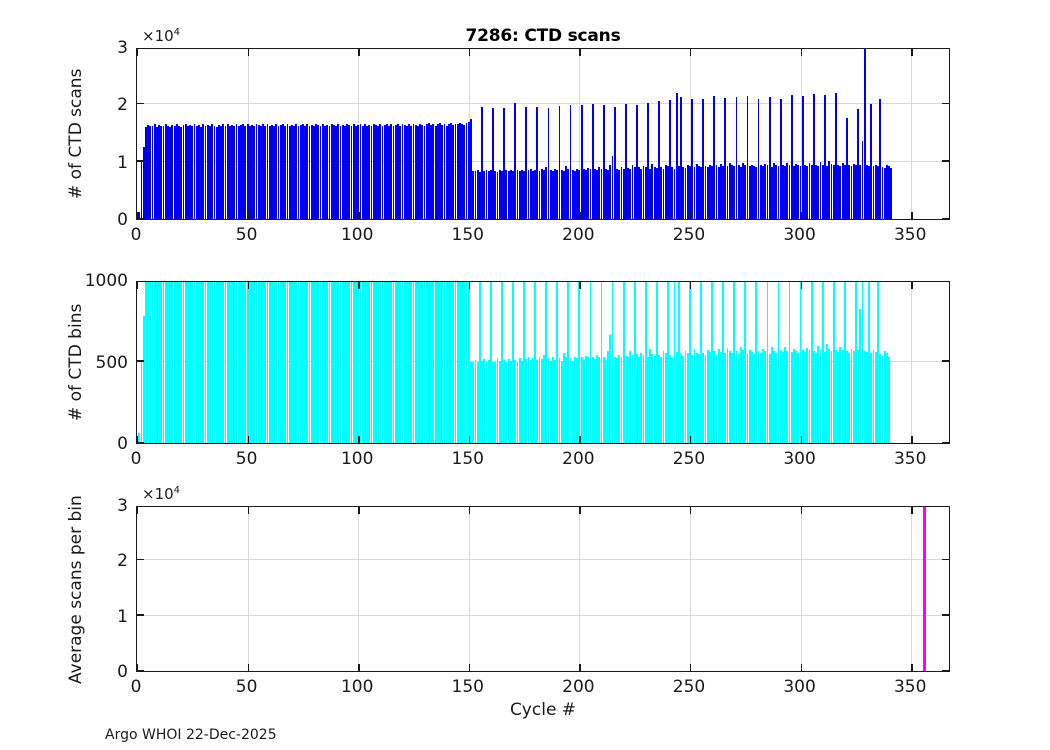  What do you see at coordinates (912, 134) in the screenshot?
I see `gridline-vertical` at bounding box center [912, 134].